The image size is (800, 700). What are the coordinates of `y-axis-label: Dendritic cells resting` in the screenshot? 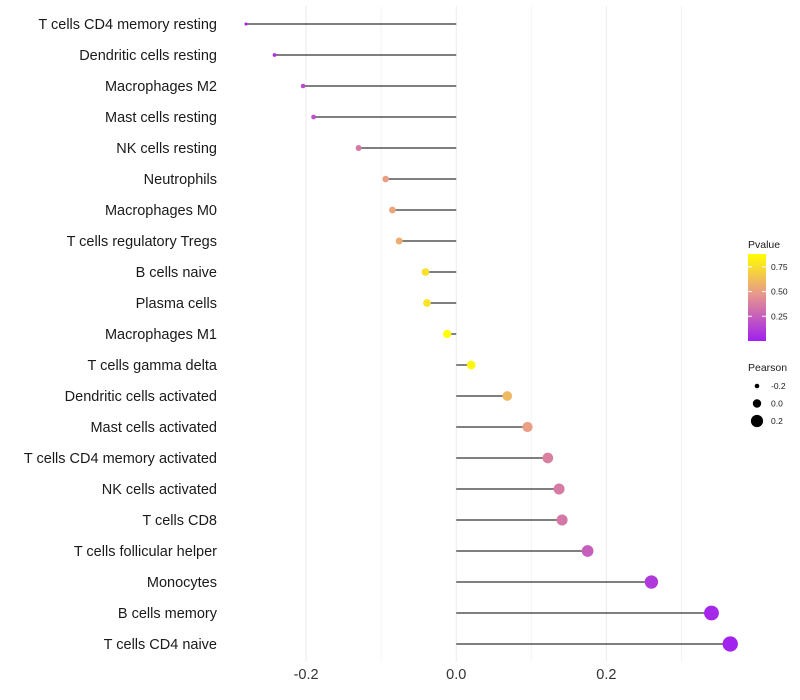 It's located at (148, 56).